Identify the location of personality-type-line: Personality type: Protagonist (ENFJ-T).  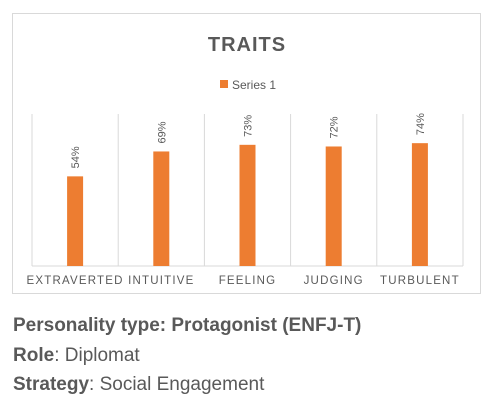
(187, 326).